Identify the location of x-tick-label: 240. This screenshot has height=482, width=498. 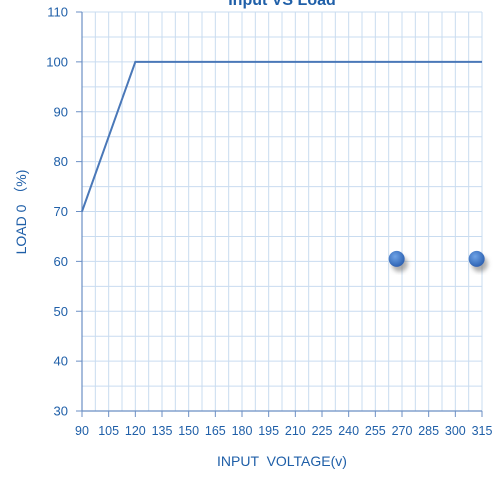
(348, 431).